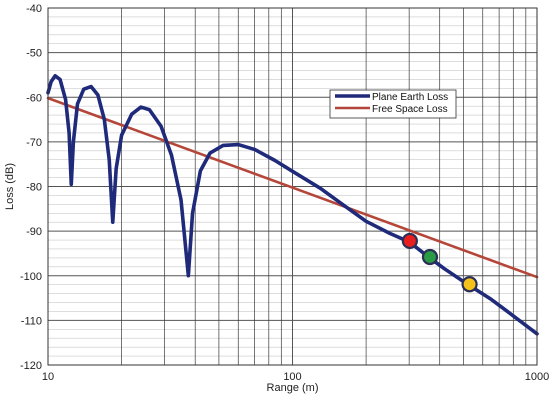  What do you see at coordinates (292, 377) in the screenshot?
I see `x-tick-label: 100` at bounding box center [292, 377].